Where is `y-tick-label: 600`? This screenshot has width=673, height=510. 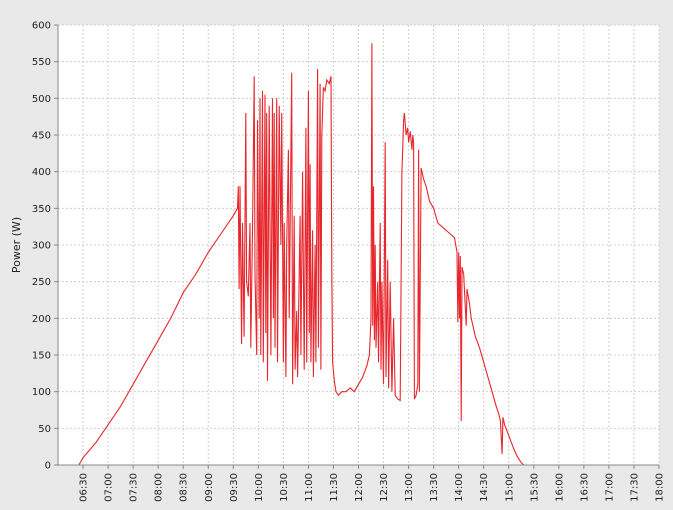 y-tick-label: 600 is located at coordinates (41, 26).